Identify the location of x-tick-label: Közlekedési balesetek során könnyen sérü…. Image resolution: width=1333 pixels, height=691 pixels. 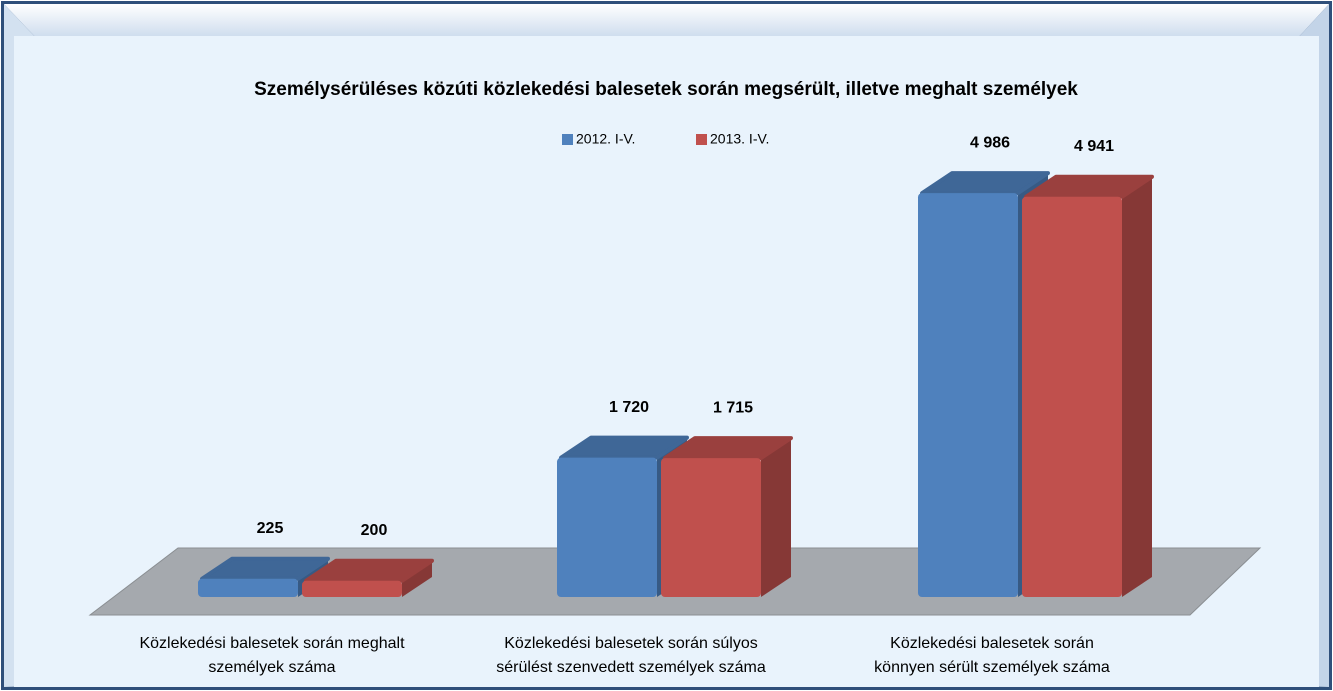
(992, 655).